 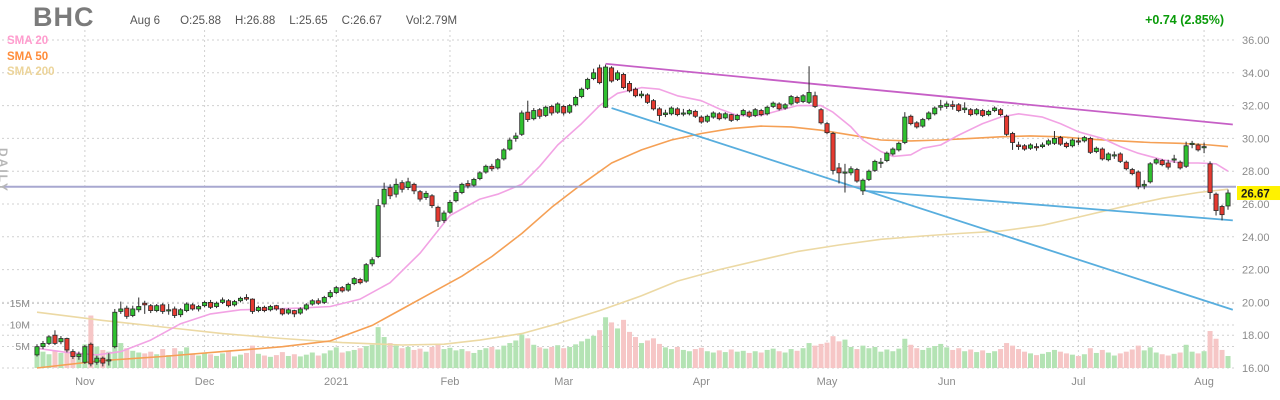 I want to click on svg-text: Jun, so click(x=947, y=382).